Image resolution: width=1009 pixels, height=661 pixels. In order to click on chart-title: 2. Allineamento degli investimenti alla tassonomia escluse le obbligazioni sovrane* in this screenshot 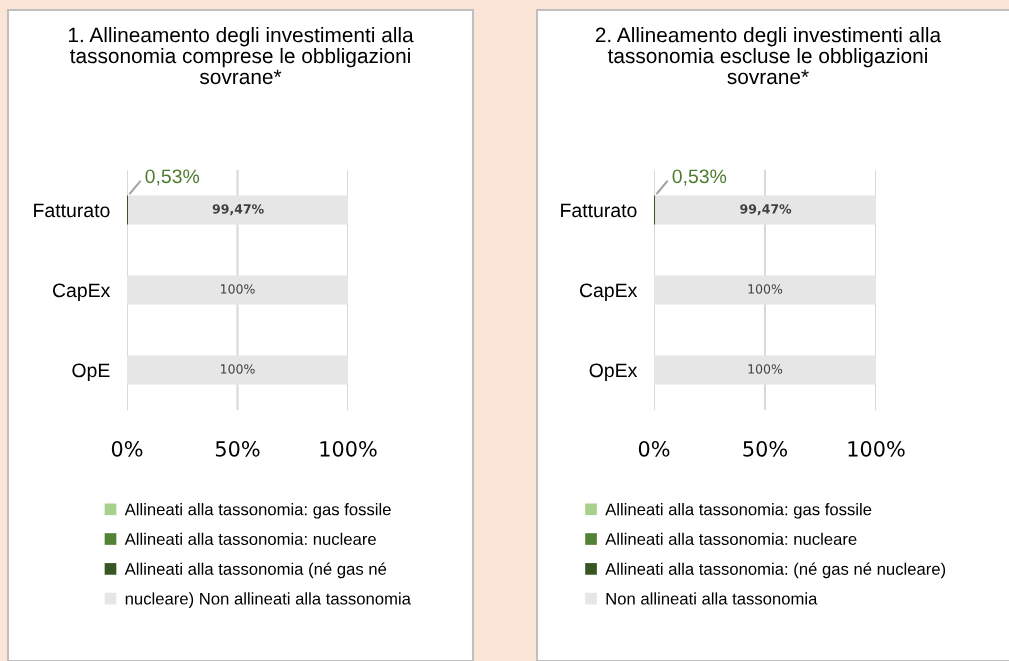, I will do `click(768, 56)`.